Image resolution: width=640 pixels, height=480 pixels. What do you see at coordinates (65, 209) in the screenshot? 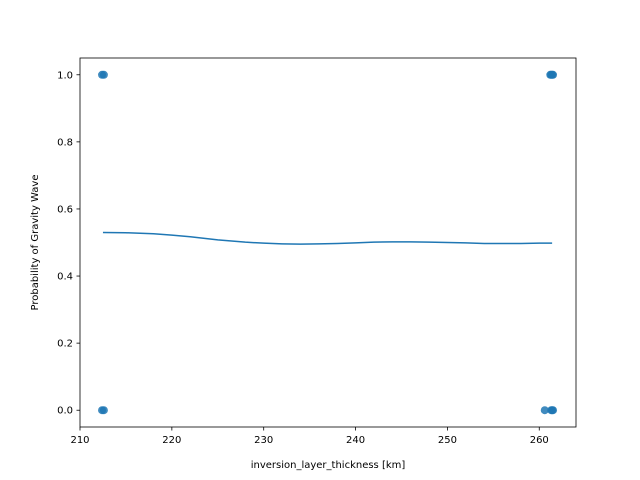
I see `y-tick-label: 0.6` at bounding box center [65, 209].